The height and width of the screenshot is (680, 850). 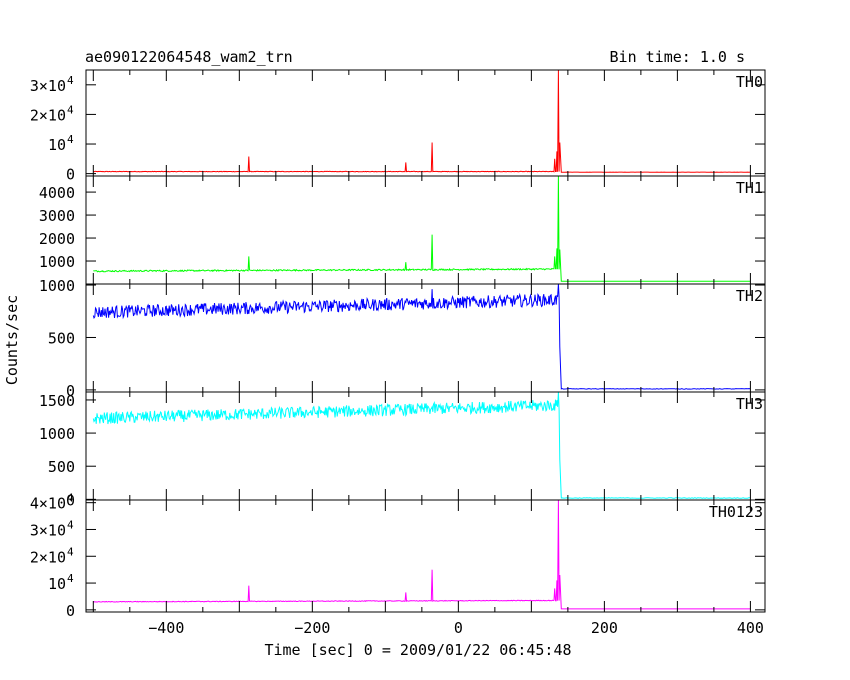 I want to click on x-tick-label: 0, so click(x=458, y=628).